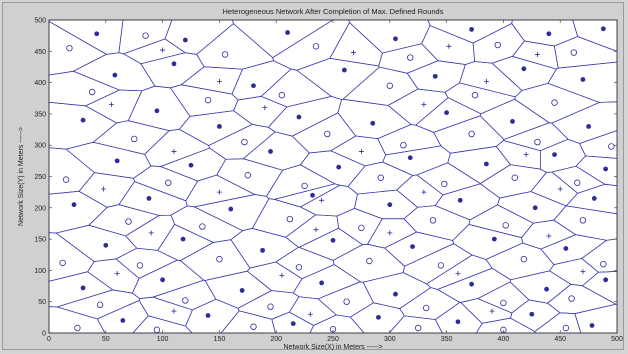 This screenshot has height=354, width=628. Describe the element at coordinates (40, 114) in the screenshot. I see `y-tick-label: 350` at that location.